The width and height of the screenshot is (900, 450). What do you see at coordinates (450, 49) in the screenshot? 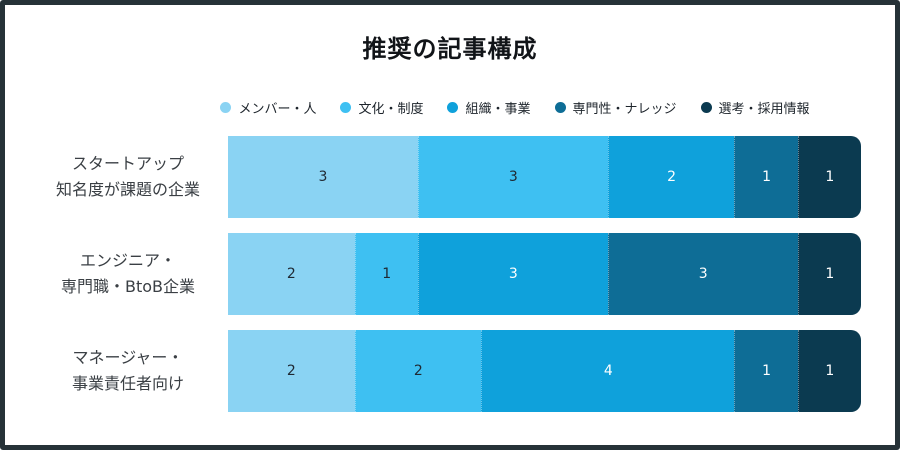
I see `chart-title: 推奨の記事構成` at bounding box center [450, 49].